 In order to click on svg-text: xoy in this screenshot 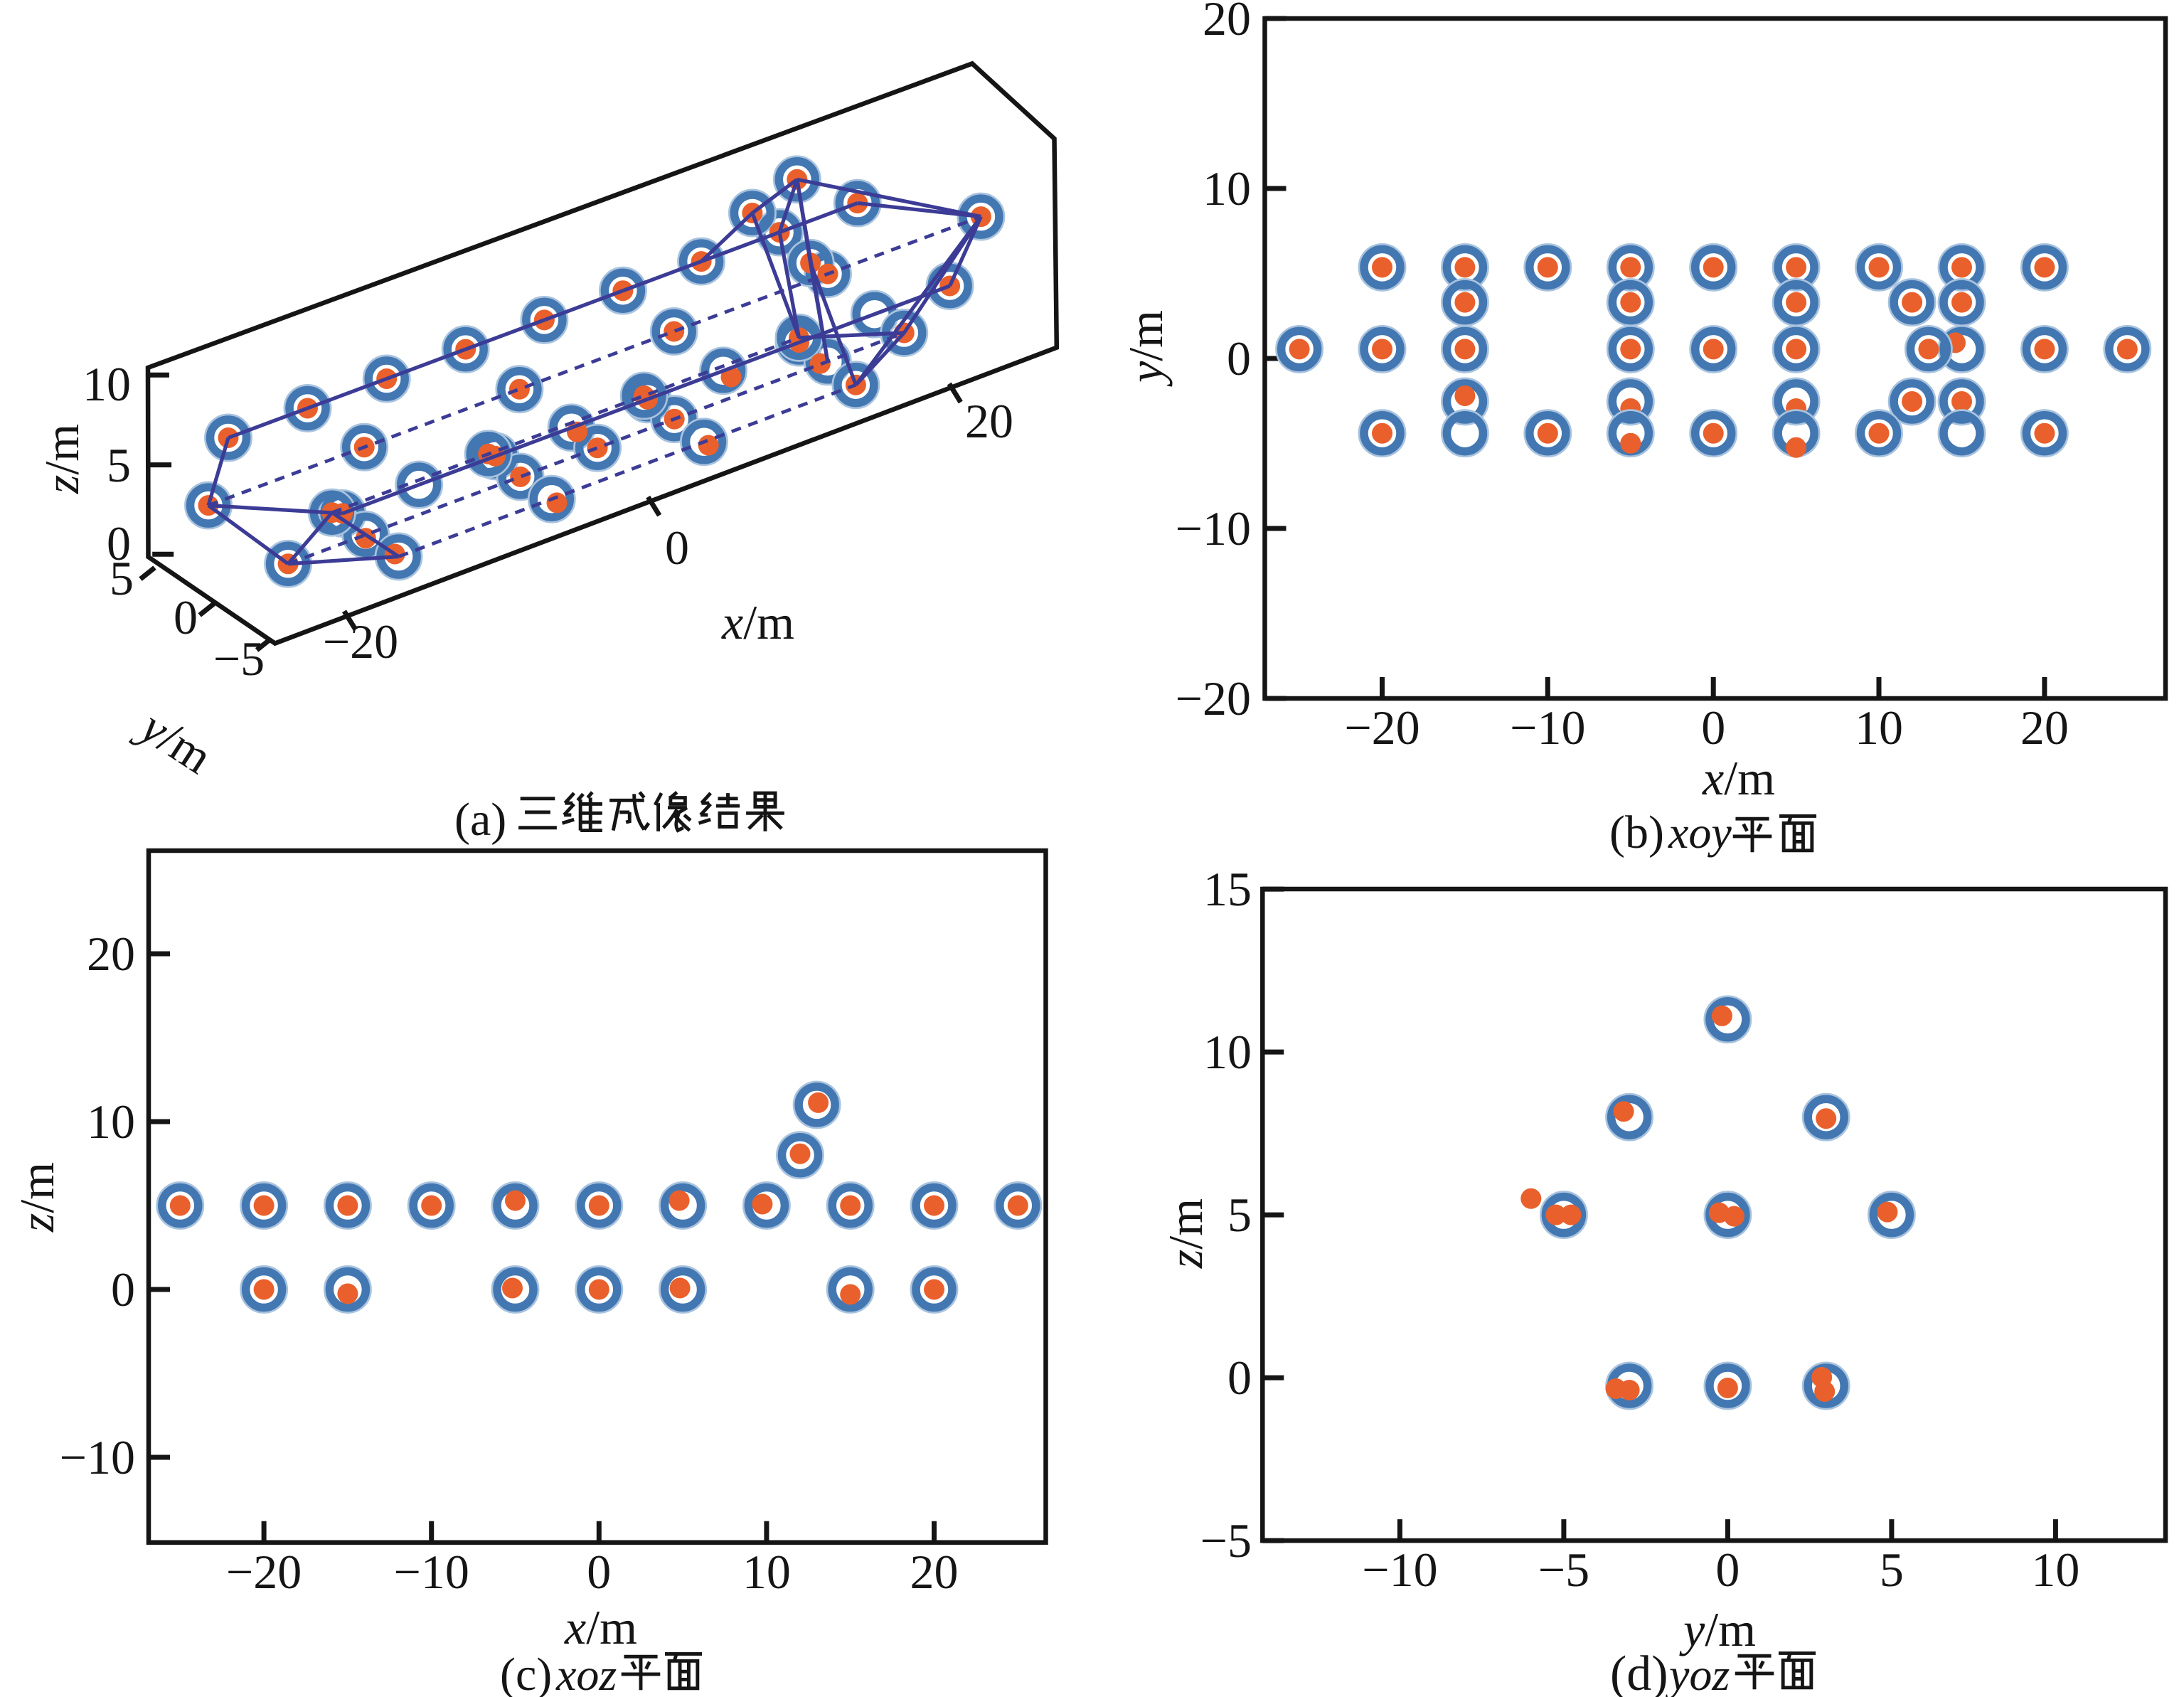, I will do `click(1700, 832)`.